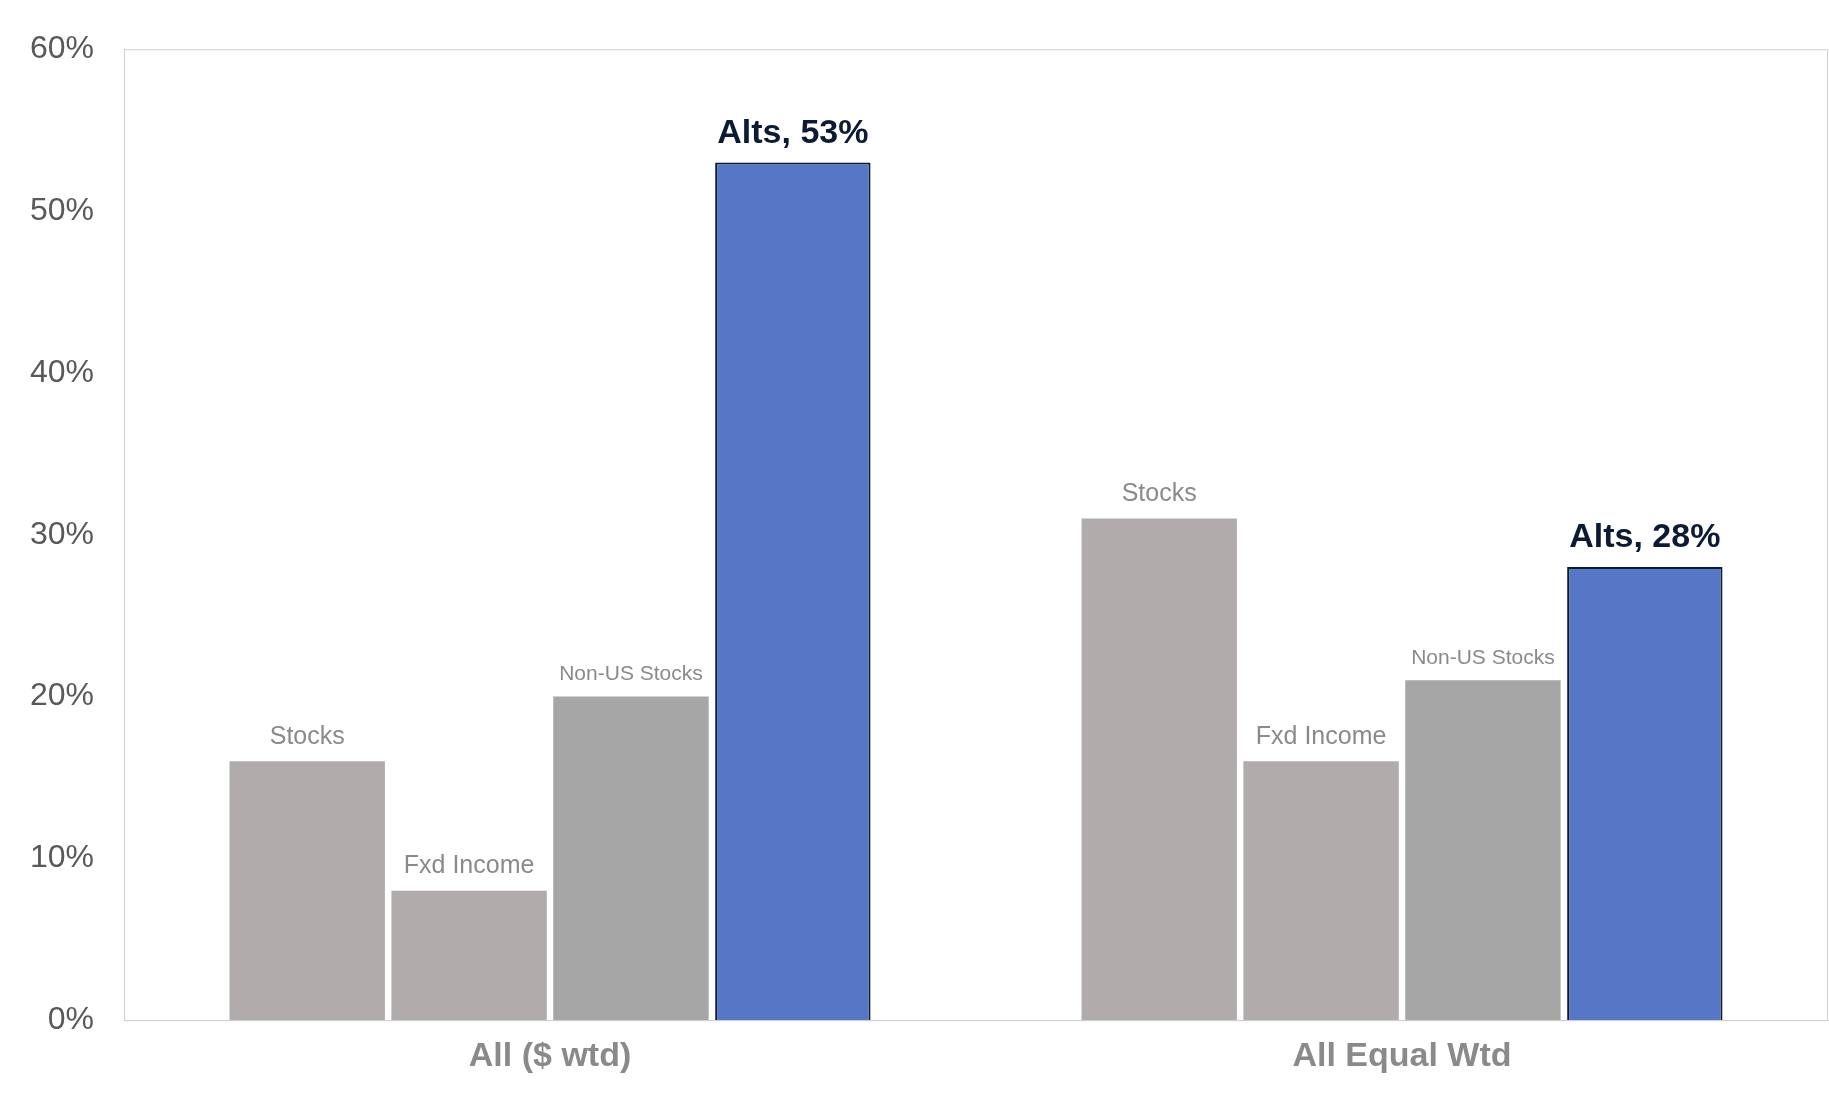  What do you see at coordinates (631, 672) in the screenshot?
I see `series-label: Non-US Stocks` at bounding box center [631, 672].